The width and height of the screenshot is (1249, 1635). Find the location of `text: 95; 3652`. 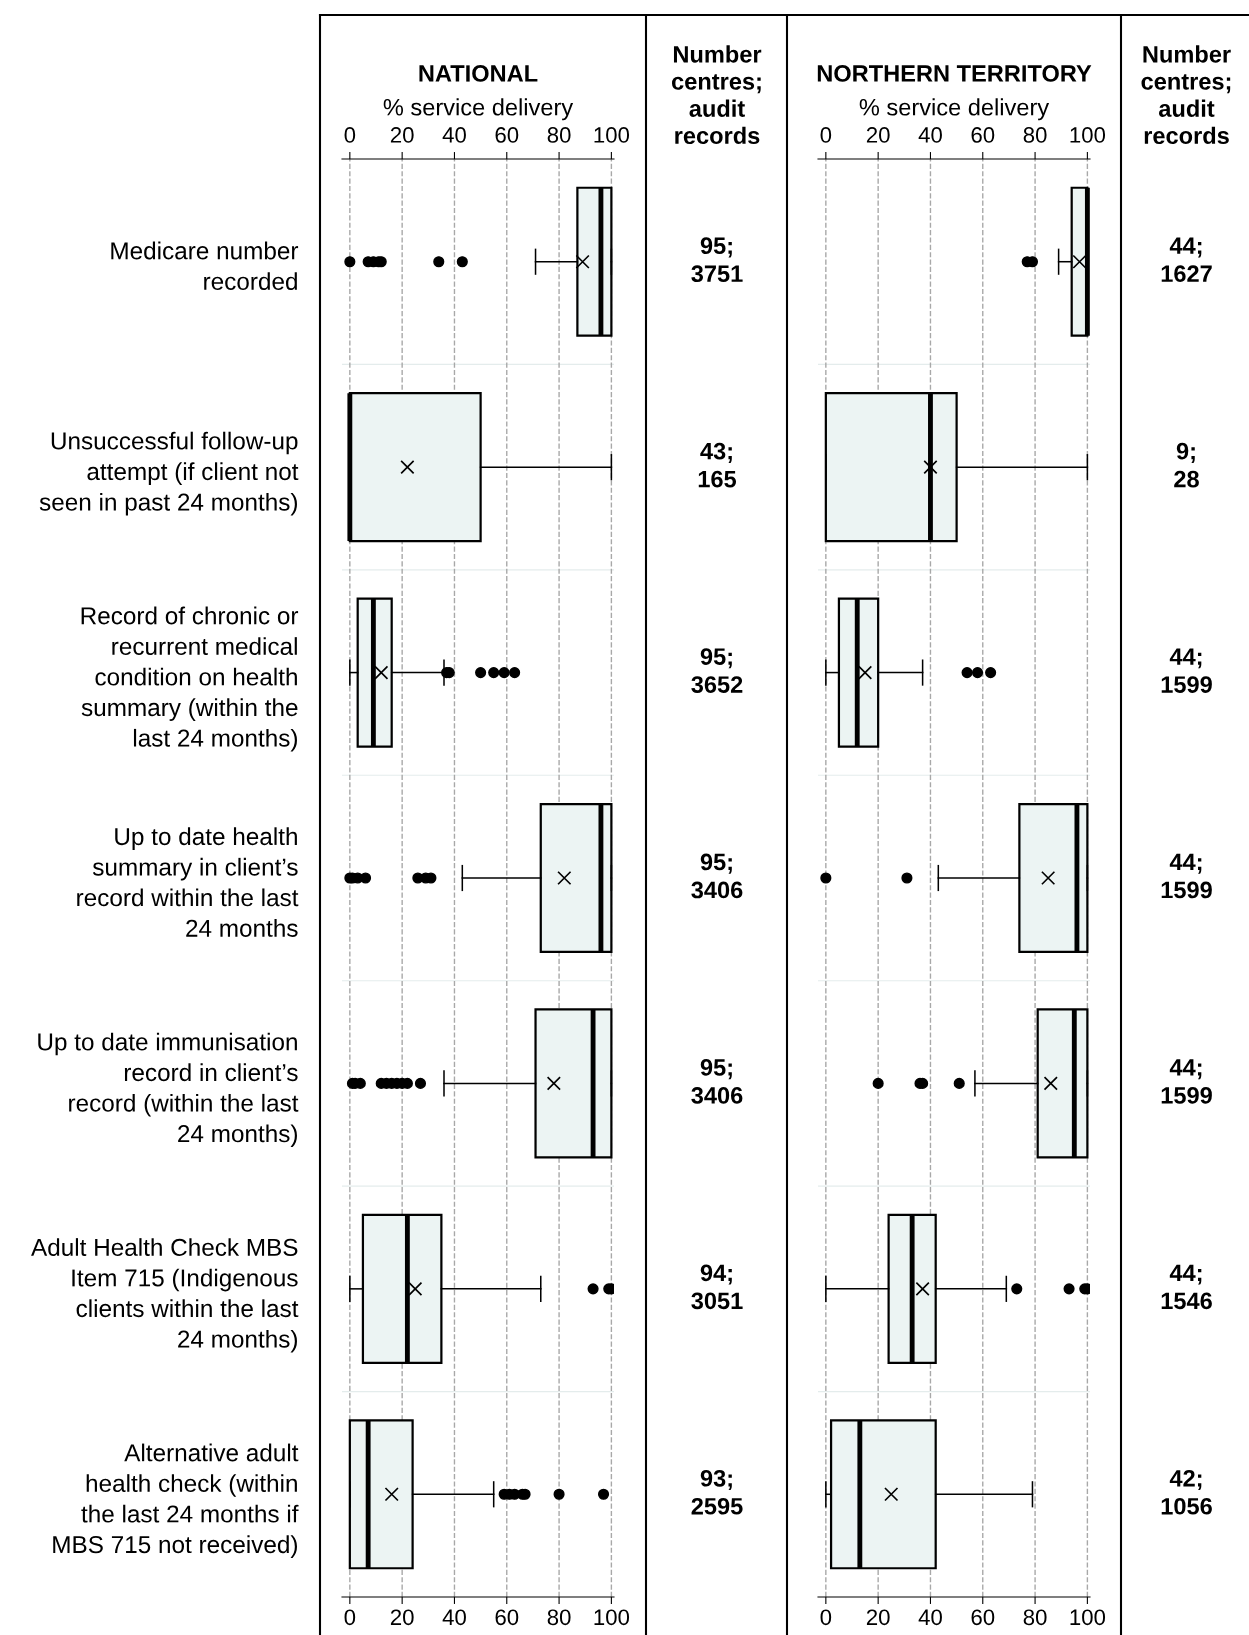

text: 95; 3652 is located at coordinates (717, 670).